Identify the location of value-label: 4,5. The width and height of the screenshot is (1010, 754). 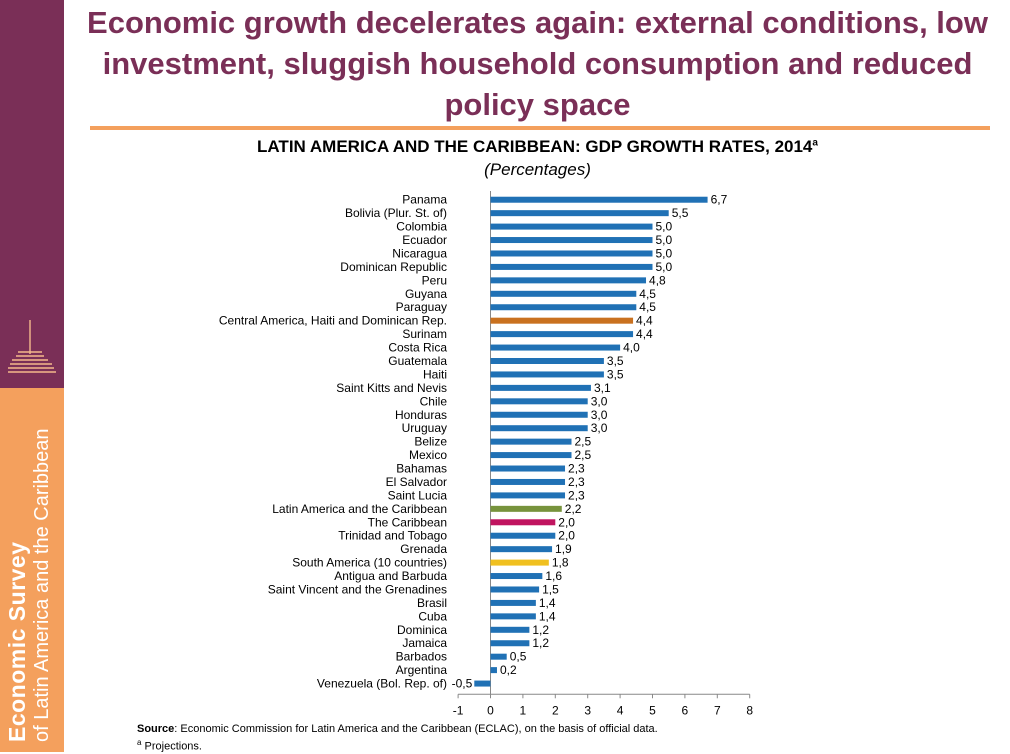
(647, 294).